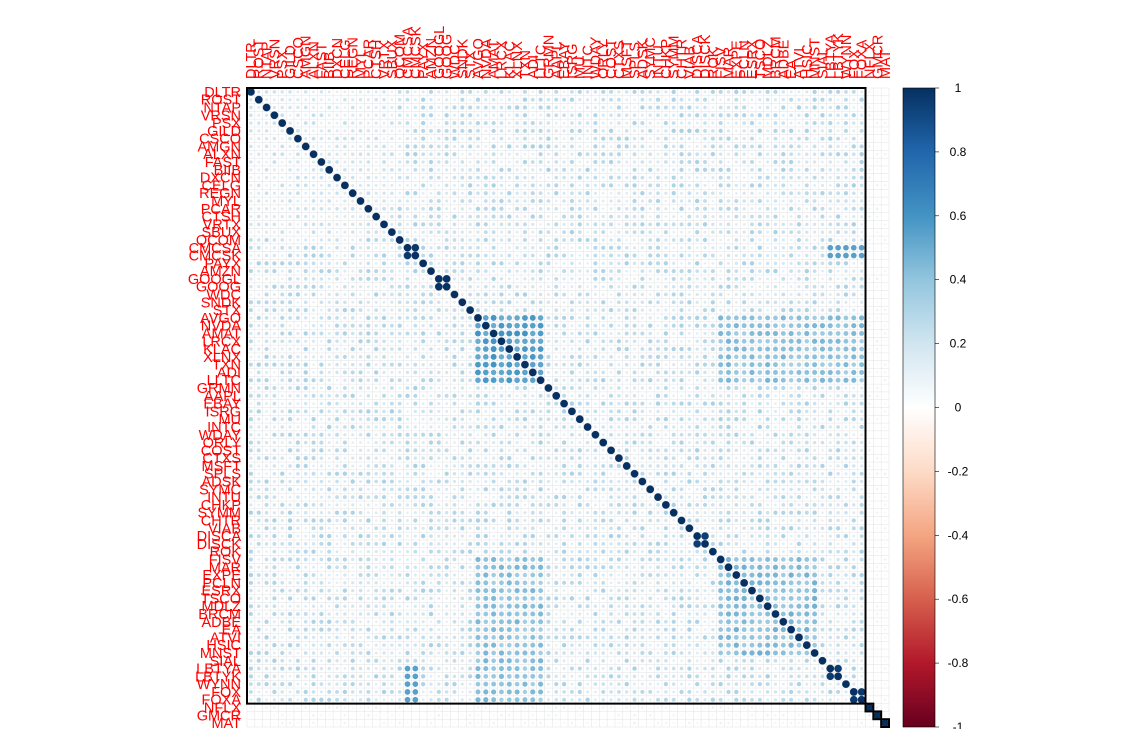  Describe the element at coordinates (290, 271) in the screenshot. I see `corr-cell-AMZN-GILD` at that location.